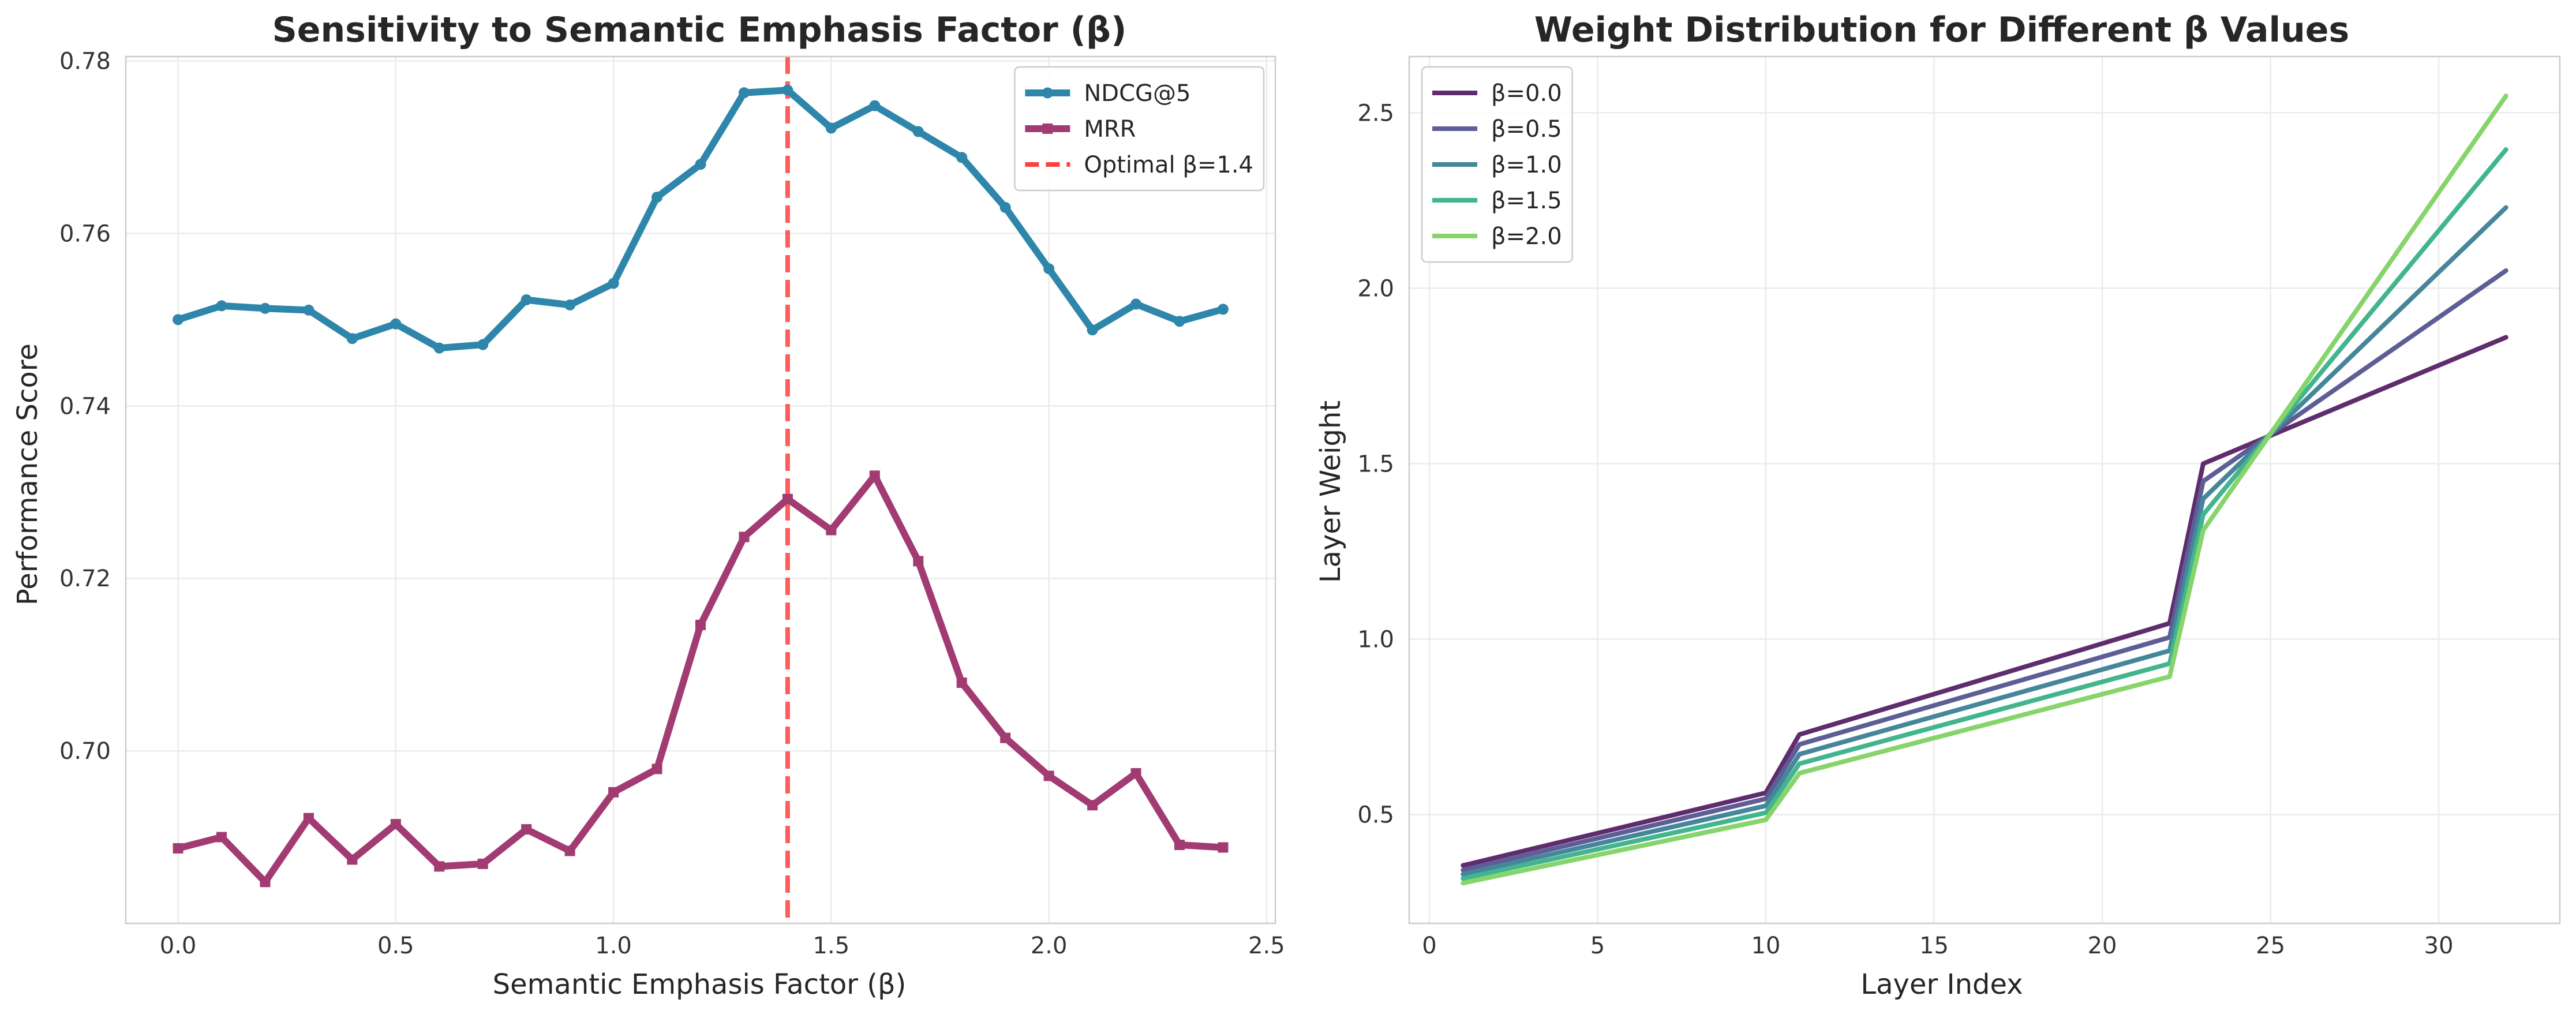 The image size is (2576, 1018). I want to click on legend-label: β=0.5, so click(1526, 129).